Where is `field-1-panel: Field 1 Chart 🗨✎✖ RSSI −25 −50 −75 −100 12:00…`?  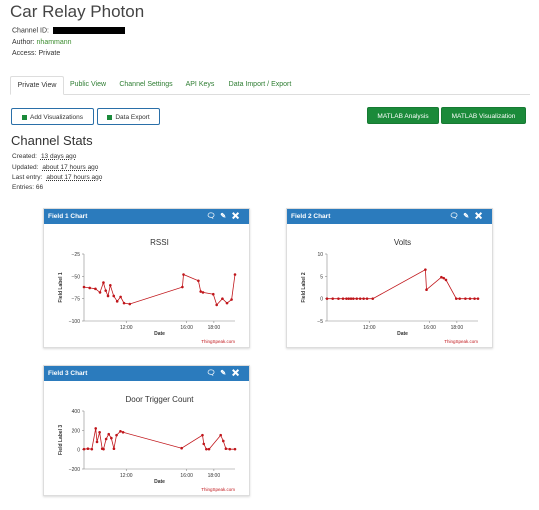 field-1-panel: Field 1 Chart 🗨✎✖ RSSI −25 −50 −75 −100 12:00… is located at coordinates (146, 278).